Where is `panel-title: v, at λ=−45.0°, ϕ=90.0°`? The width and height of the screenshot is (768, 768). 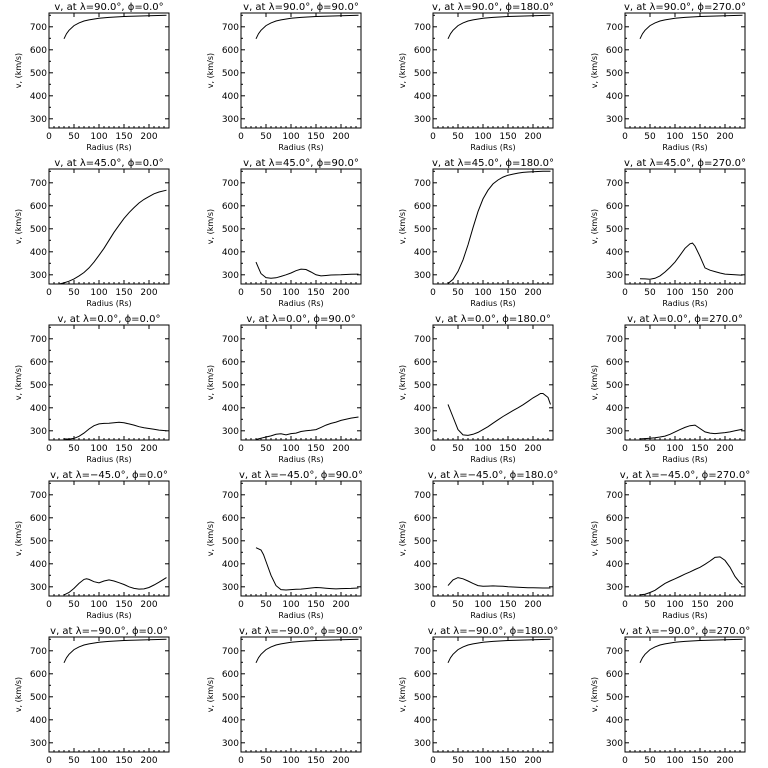
panel-title: v, at λ=−45.0°, ϕ=90.0° is located at coordinates (301, 475).